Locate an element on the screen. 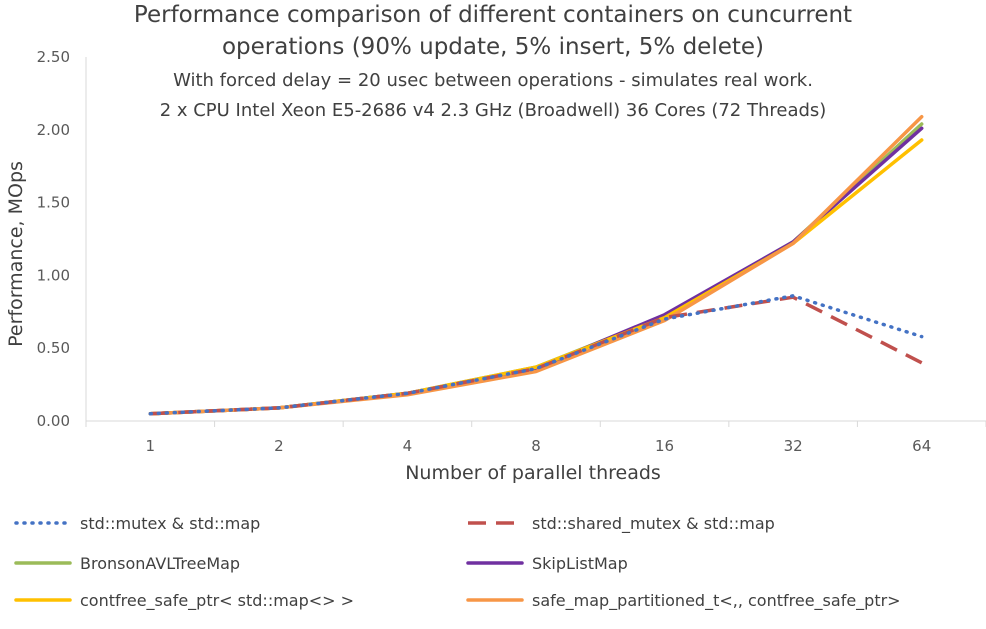 The width and height of the screenshot is (986, 629). x-tick-label: 64 is located at coordinates (921, 446).